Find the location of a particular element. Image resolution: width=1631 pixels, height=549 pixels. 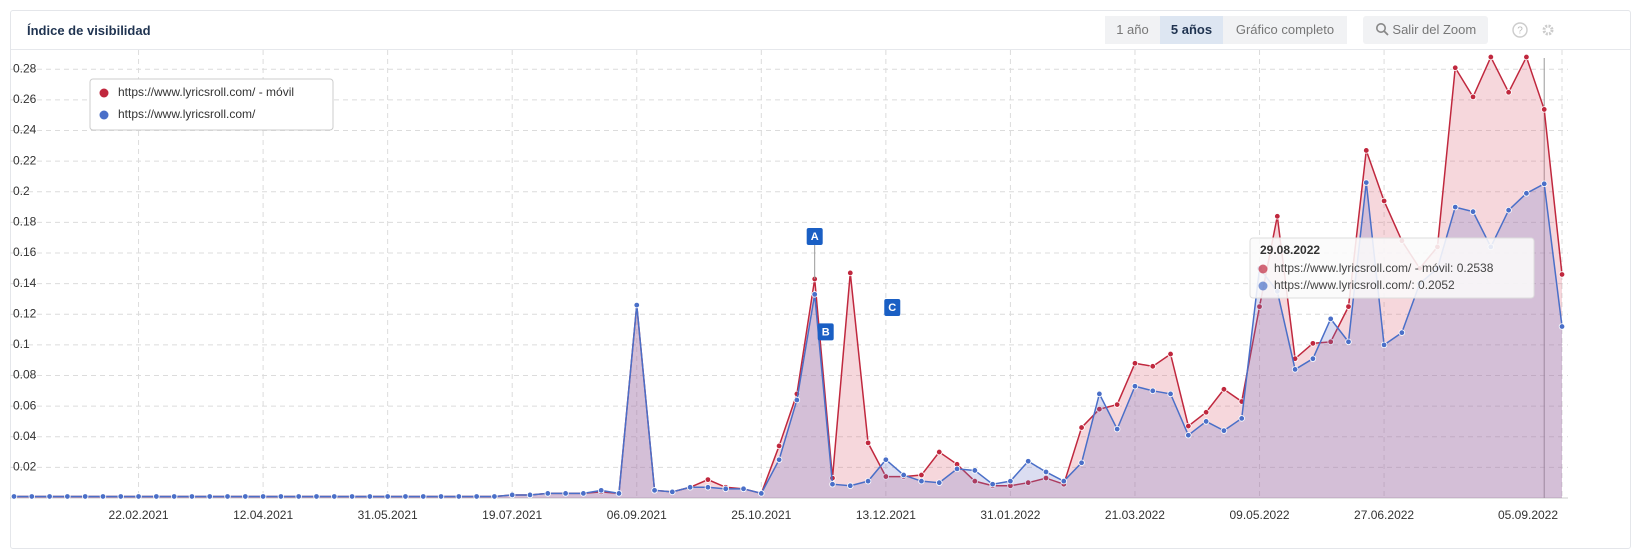

tooltip-value: 0.2538 is located at coordinates (1475, 268).